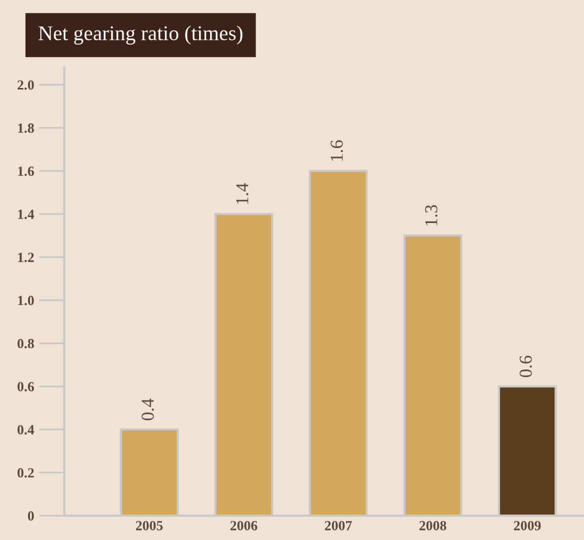  I want to click on chart-title: Net gearing ratio (times), so click(140, 35).